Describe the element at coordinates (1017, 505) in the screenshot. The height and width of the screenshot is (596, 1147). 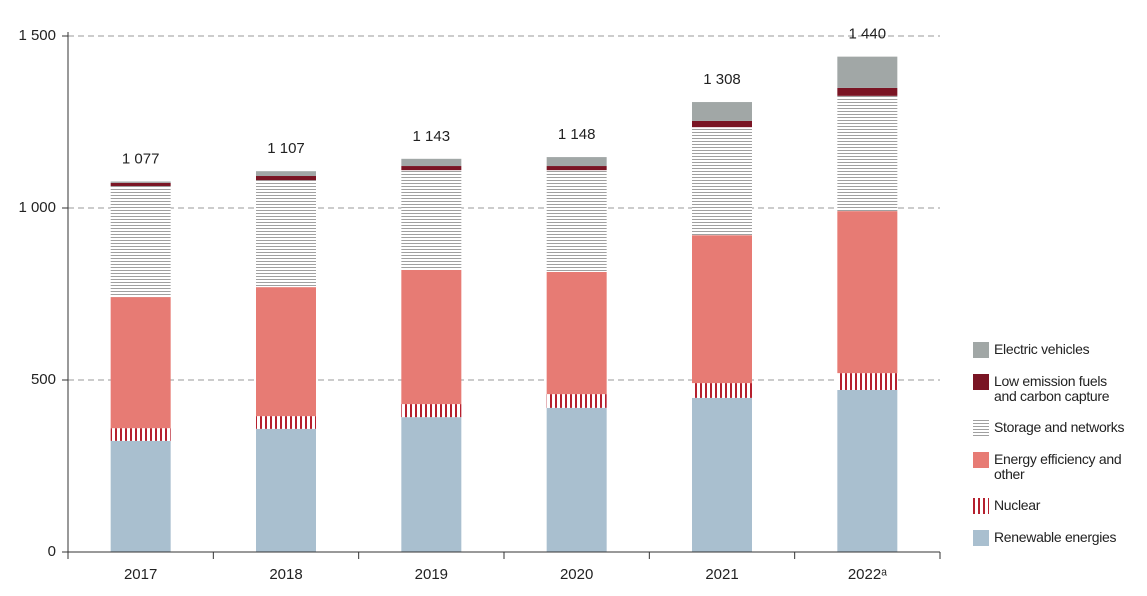
I see `legend-label: Nuclear` at that location.